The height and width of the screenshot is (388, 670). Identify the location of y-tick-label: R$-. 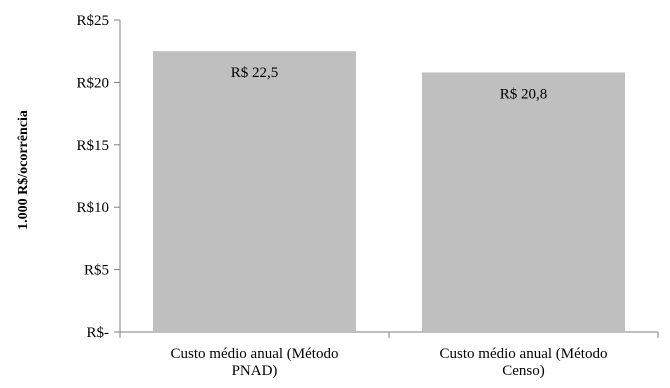
(98, 333).